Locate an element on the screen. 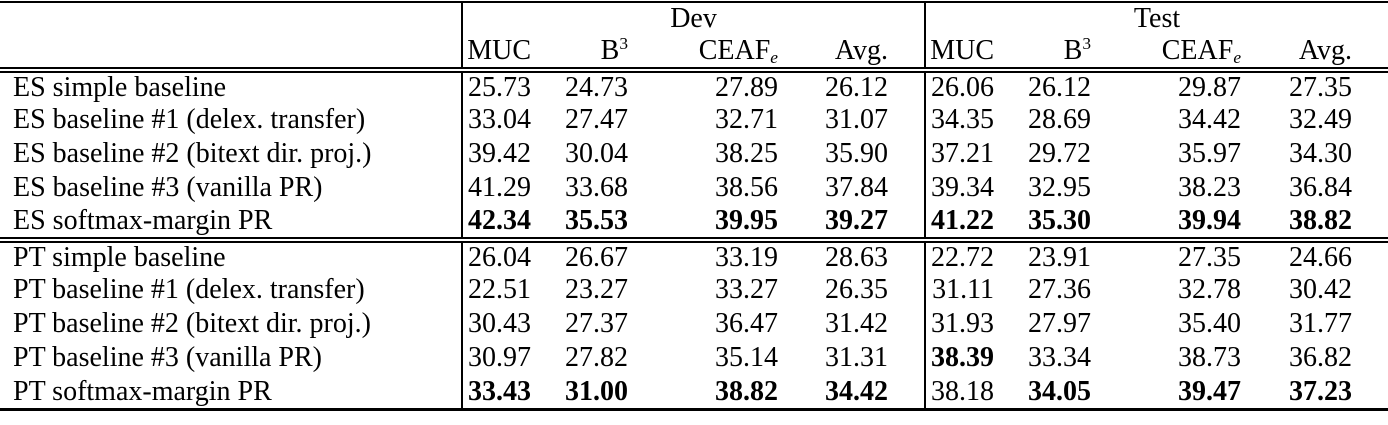  cell-test-avg: 38.82 is located at coordinates (1321, 220).